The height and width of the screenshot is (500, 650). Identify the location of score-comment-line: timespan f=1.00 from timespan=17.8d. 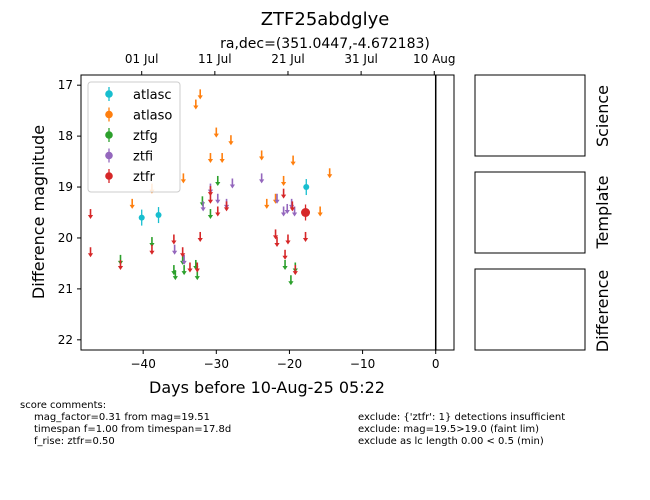
(132, 429).